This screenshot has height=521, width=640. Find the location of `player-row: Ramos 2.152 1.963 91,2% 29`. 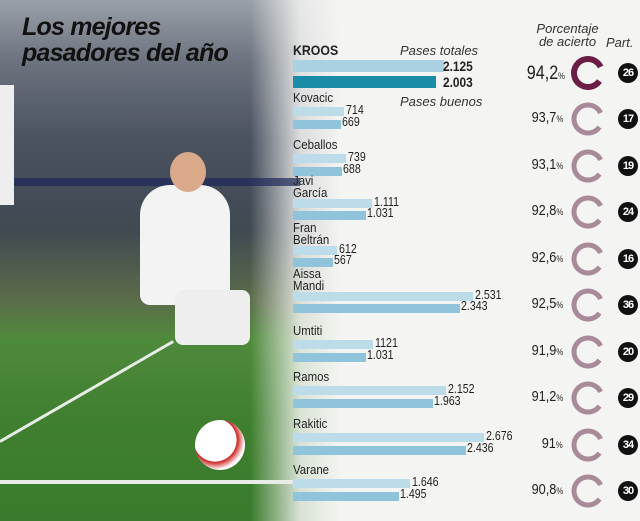

player-row: Ramos 2.152 1.963 91,2% 29 is located at coordinates (465, 393).